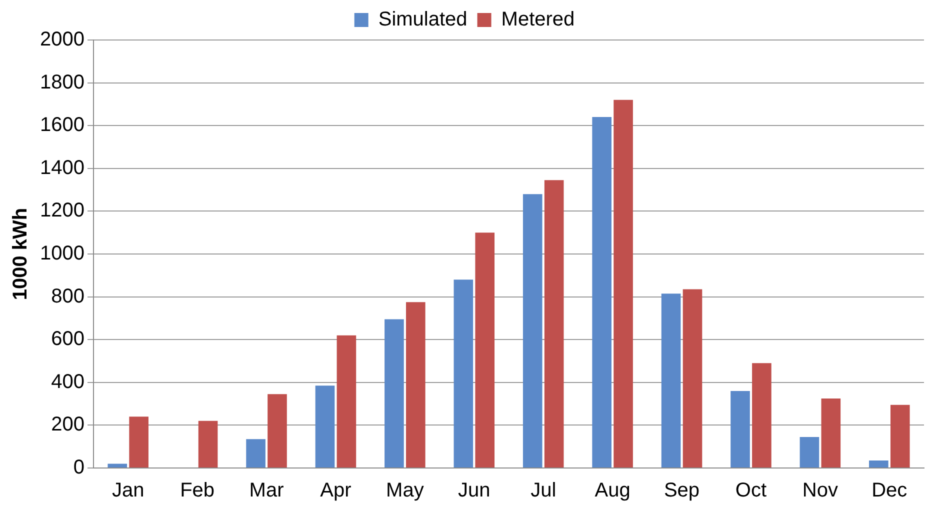 The width and height of the screenshot is (934, 508). What do you see at coordinates (405, 491) in the screenshot?
I see `x-tick-label: May` at bounding box center [405, 491].